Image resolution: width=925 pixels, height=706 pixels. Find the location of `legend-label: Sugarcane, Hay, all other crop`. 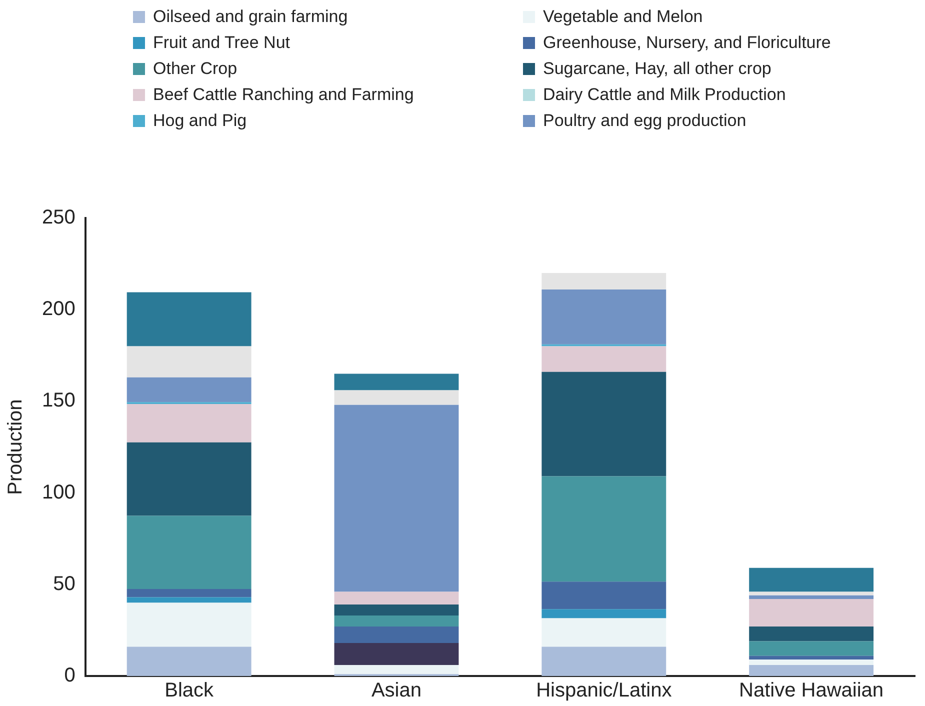

legend-label: Sugarcane, Hay, all other crop is located at coordinates (657, 69).